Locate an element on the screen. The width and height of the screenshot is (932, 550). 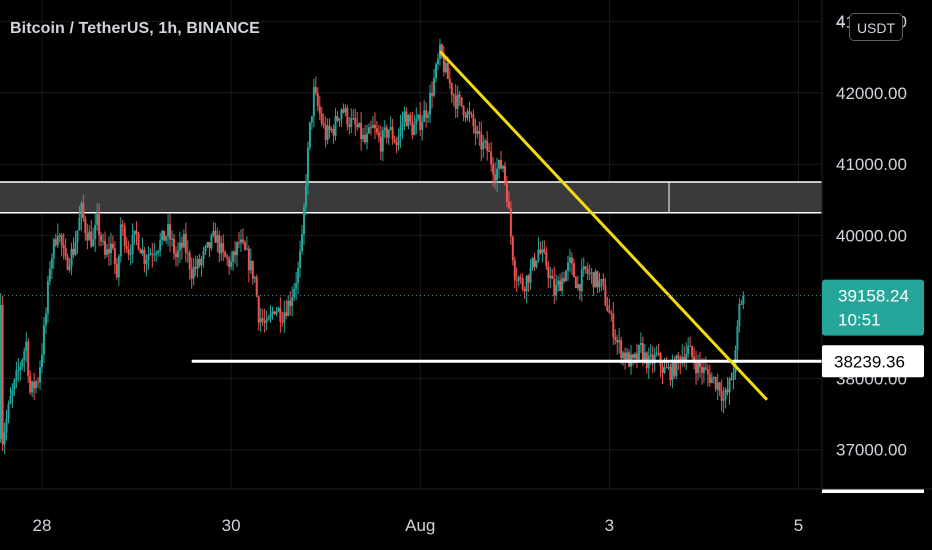
resistance-zone is located at coordinates (411, 197).